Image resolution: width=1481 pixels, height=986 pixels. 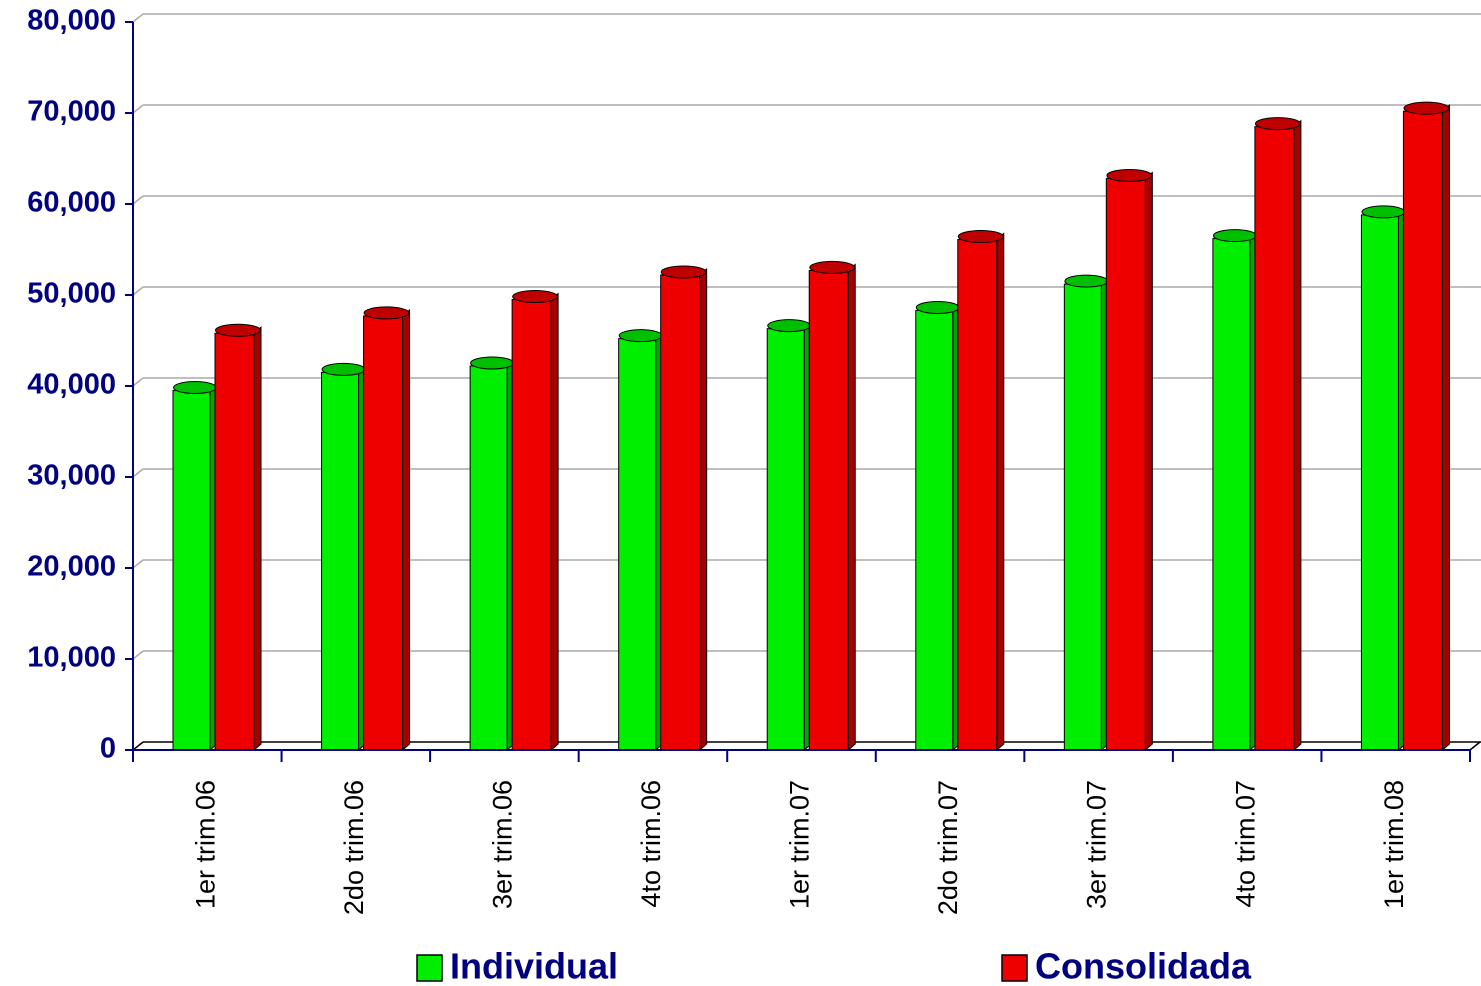 I want to click on legend-label: Consolidada, so click(x=1143, y=966).